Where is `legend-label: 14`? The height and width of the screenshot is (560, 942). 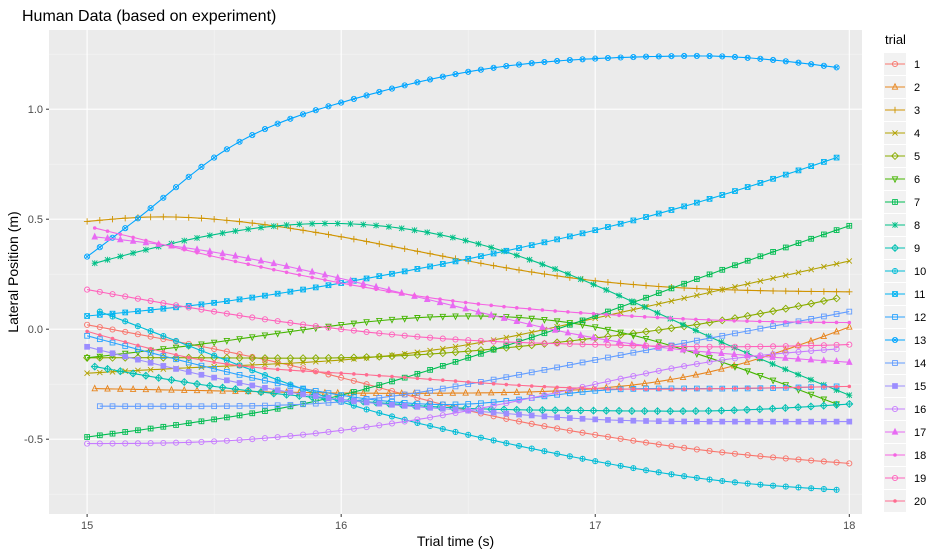 legend-label: 14 is located at coordinates (920, 364).